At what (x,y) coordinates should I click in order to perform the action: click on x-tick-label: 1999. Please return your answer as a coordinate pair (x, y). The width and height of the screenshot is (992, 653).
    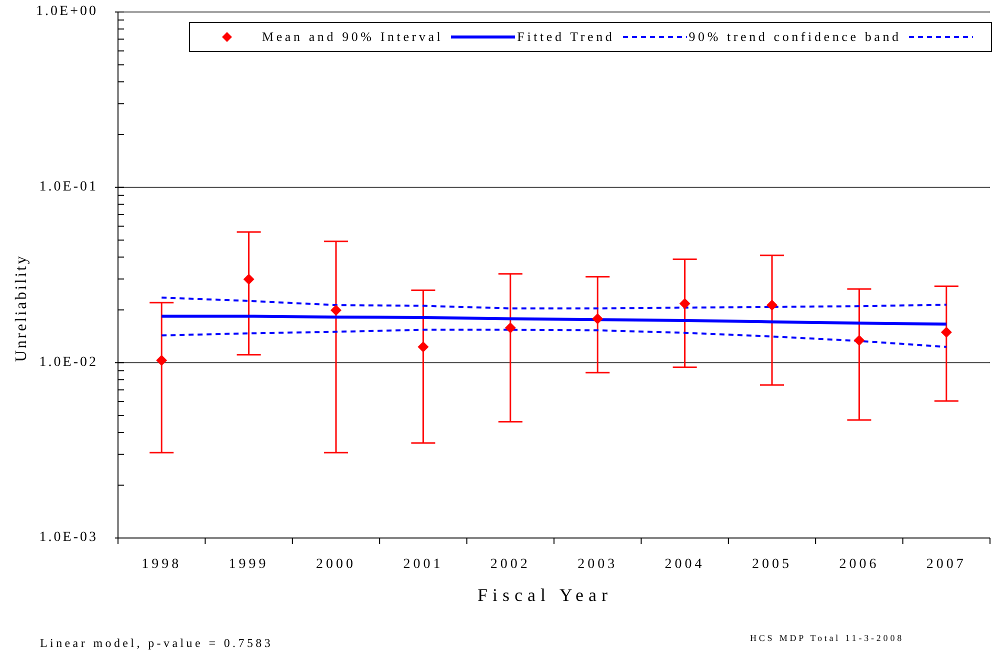
    Looking at the image, I should click on (248, 564).